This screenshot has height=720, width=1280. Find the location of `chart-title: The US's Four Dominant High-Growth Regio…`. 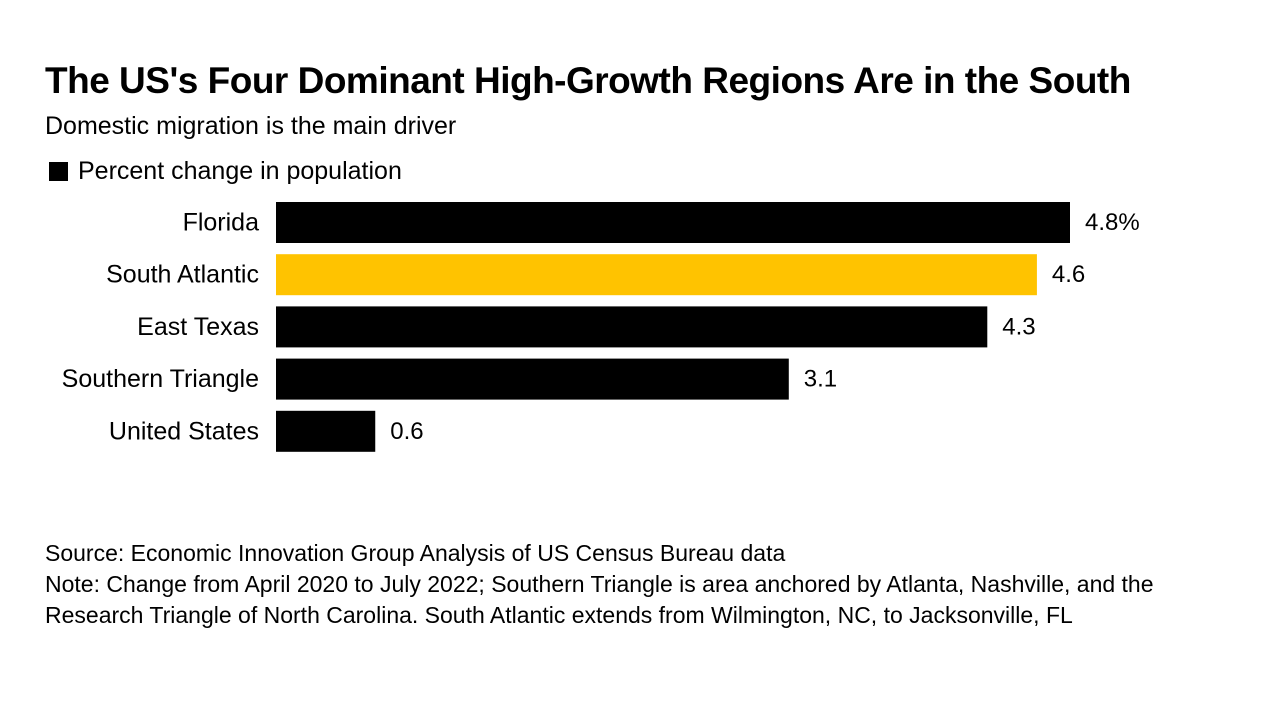

chart-title: The US's Four Dominant High-Growth Regio… is located at coordinates (588, 80).